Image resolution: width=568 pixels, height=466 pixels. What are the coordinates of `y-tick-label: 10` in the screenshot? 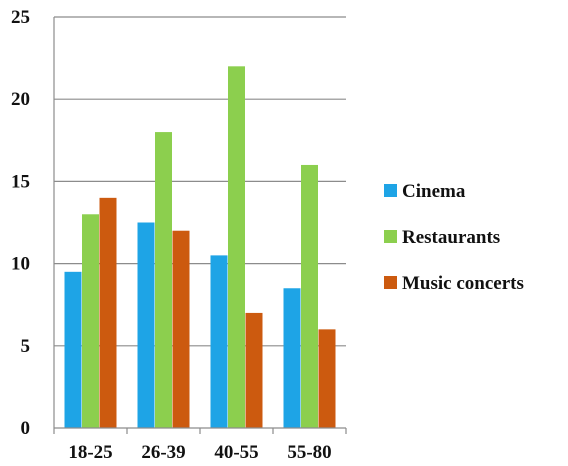 It's located at (20, 264).